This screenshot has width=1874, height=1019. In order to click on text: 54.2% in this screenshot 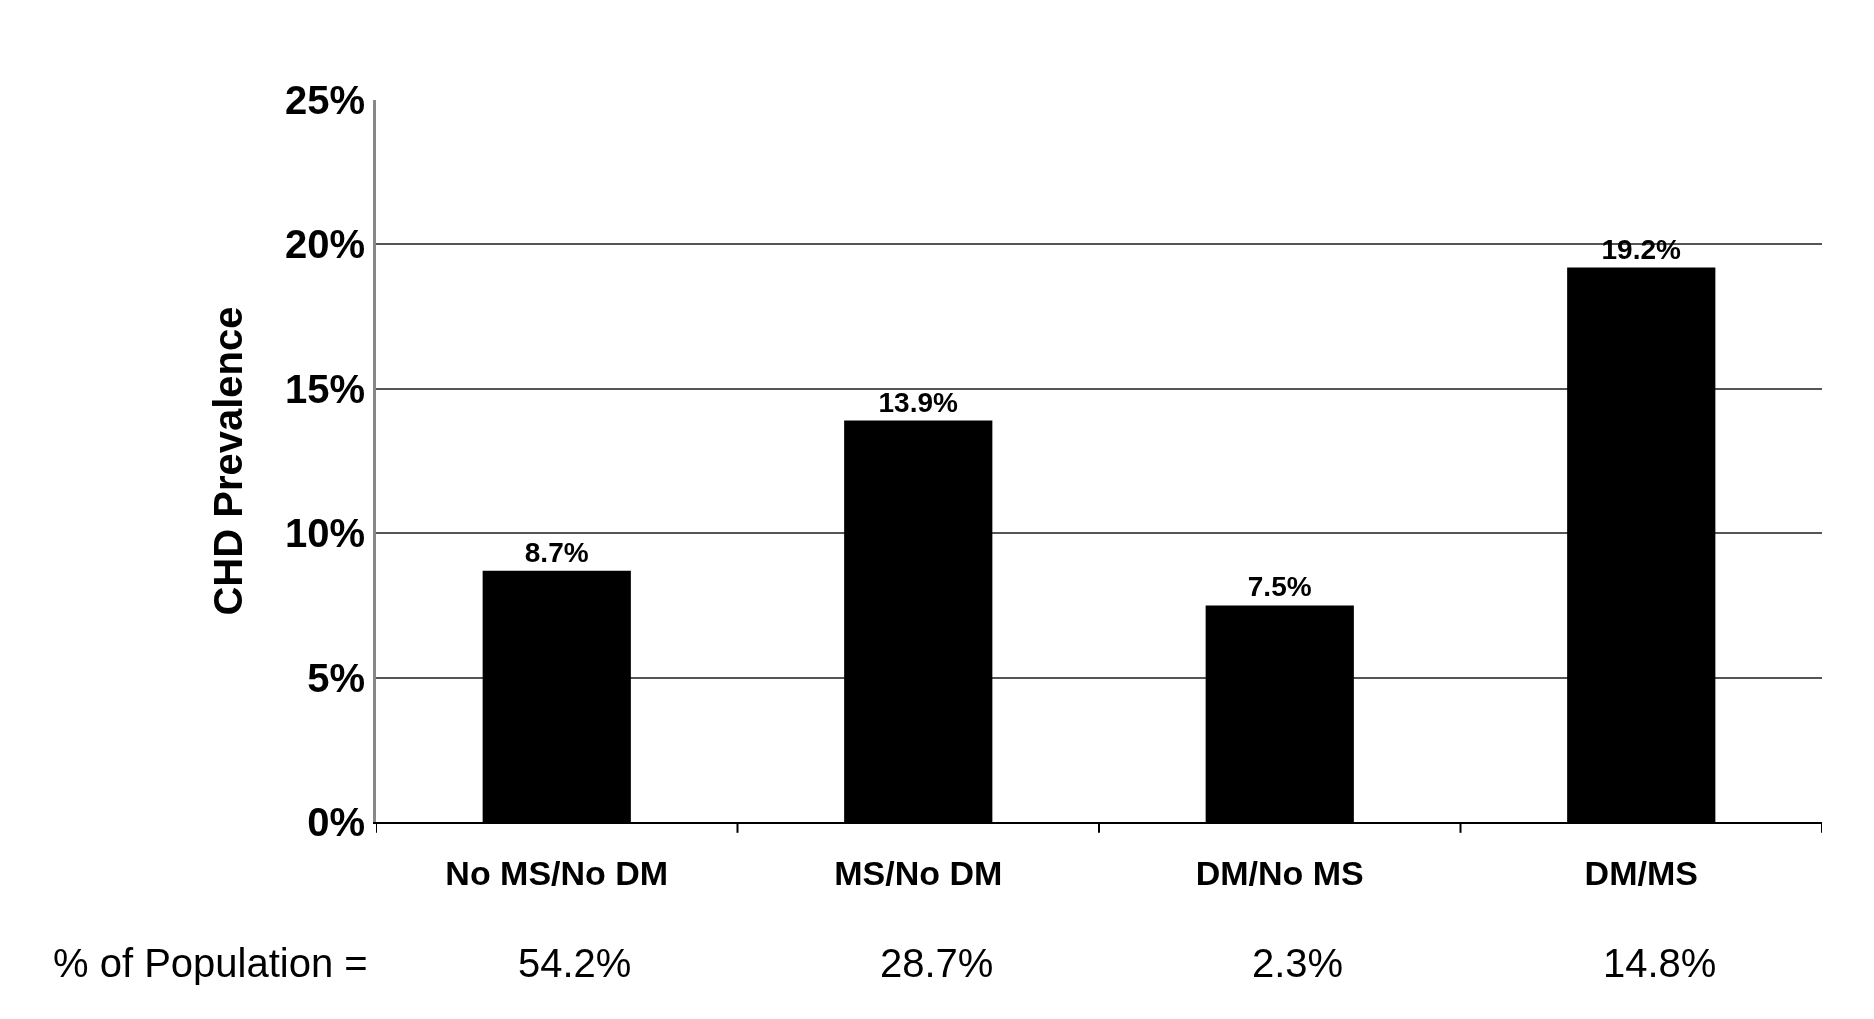, I will do `click(575, 963)`.